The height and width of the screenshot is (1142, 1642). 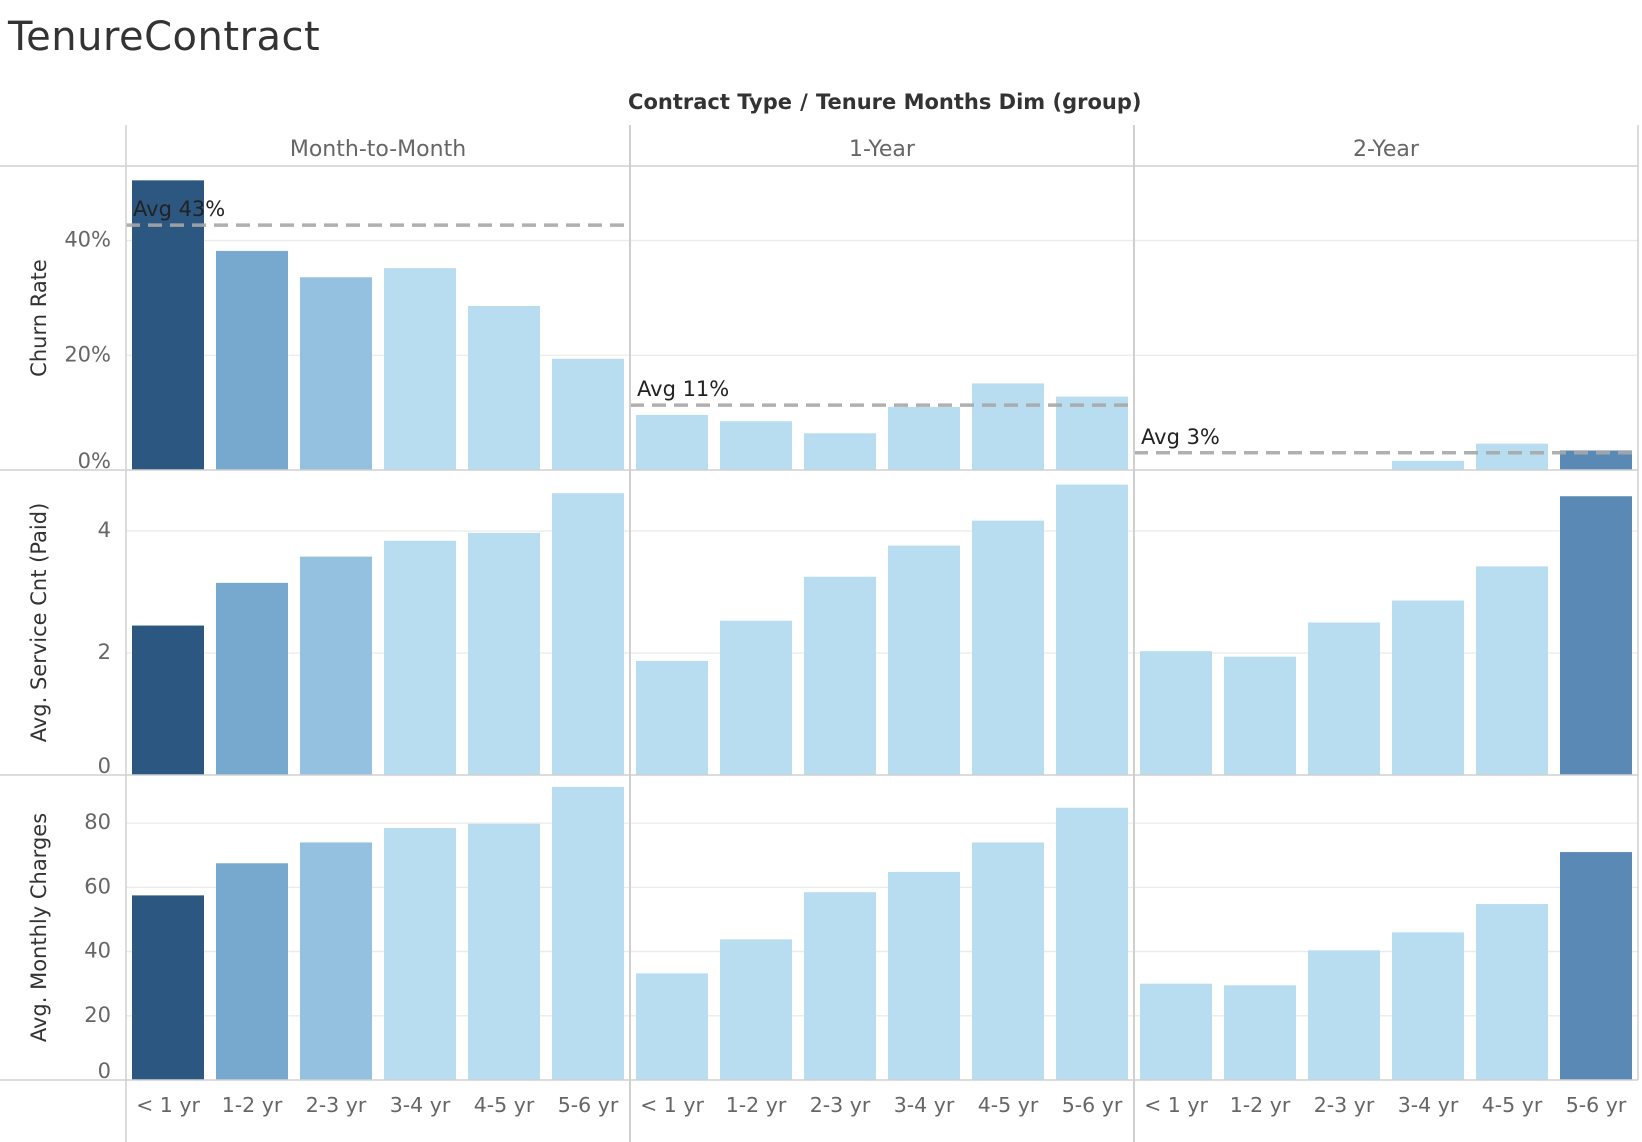 What do you see at coordinates (1092, 1105) in the screenshot?
I see `category-label-p1-5: 5-6 yr` at bounding box center [1092, 1105].